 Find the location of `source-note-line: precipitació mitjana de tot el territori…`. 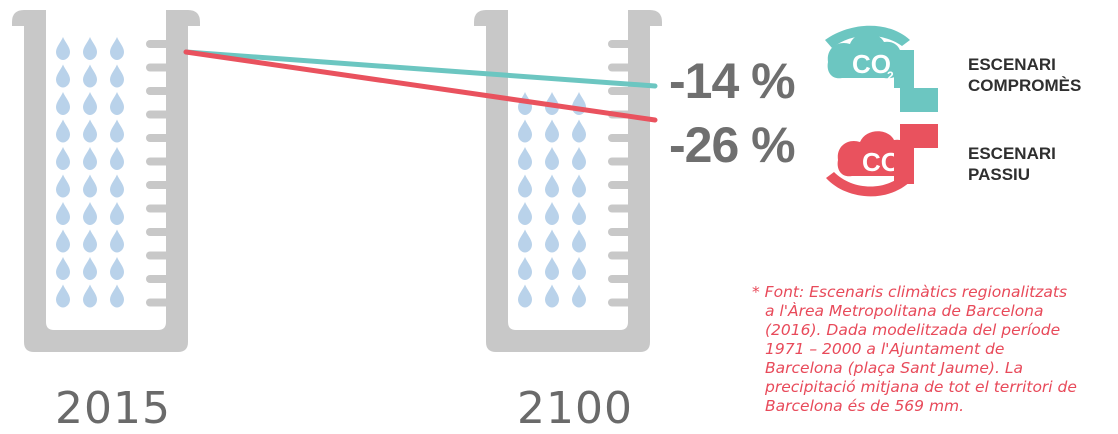

source-note-line: precipitació mitjana de tot el territori… is located at coordinates (921, 387).